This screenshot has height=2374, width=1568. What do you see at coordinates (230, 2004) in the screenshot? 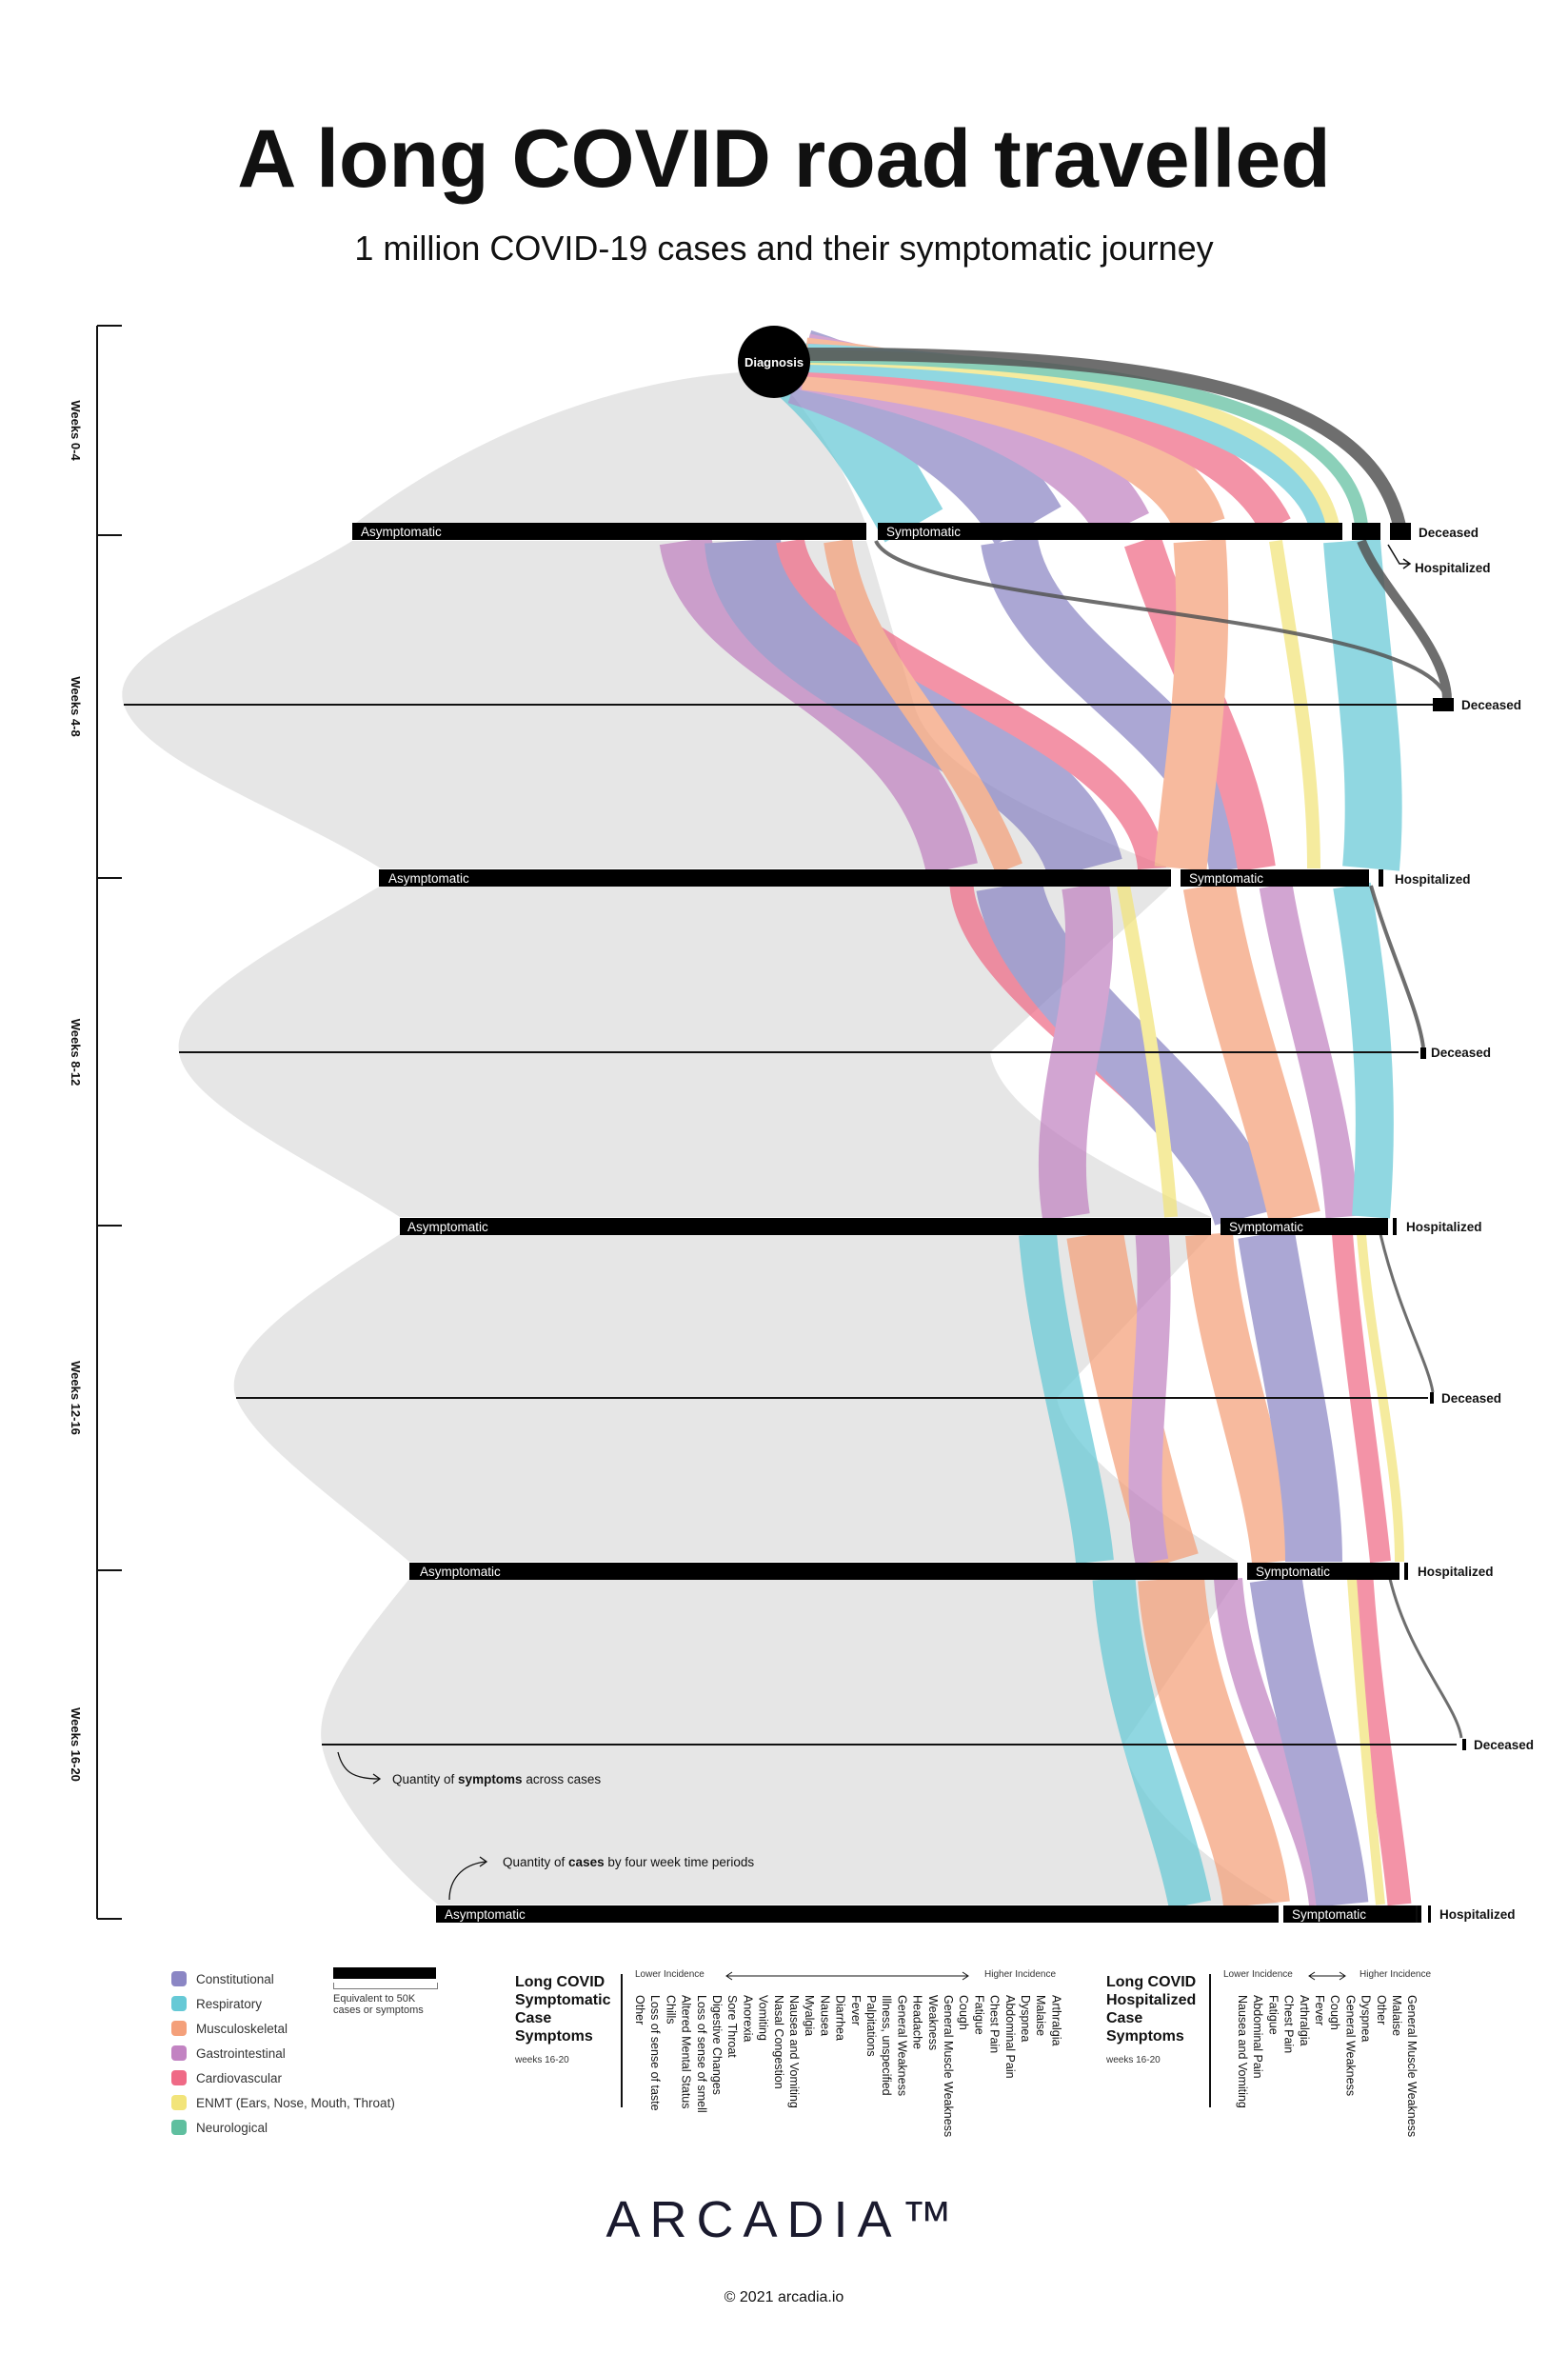
I see `legend-label: Respiratory` at bounding box center [230, 2004].